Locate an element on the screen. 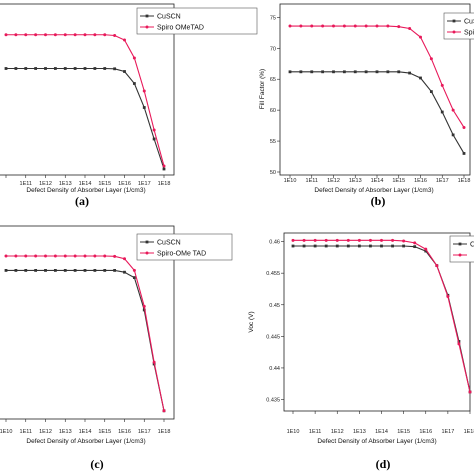 The image size is (474, 474). panel-c-x-axis-title: Defect Density of Absorber Layer (1/cm3) is located at coordinates (85, 441).